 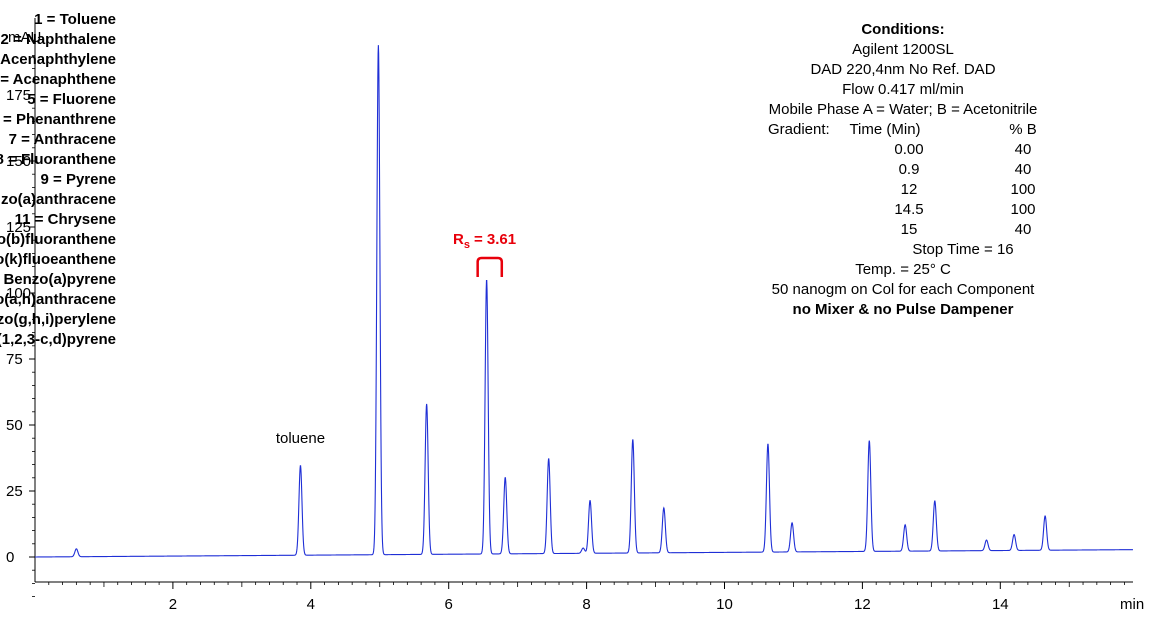 I want to click on legend-item: 2 = Naphthalene, so click(x=58, y=39).